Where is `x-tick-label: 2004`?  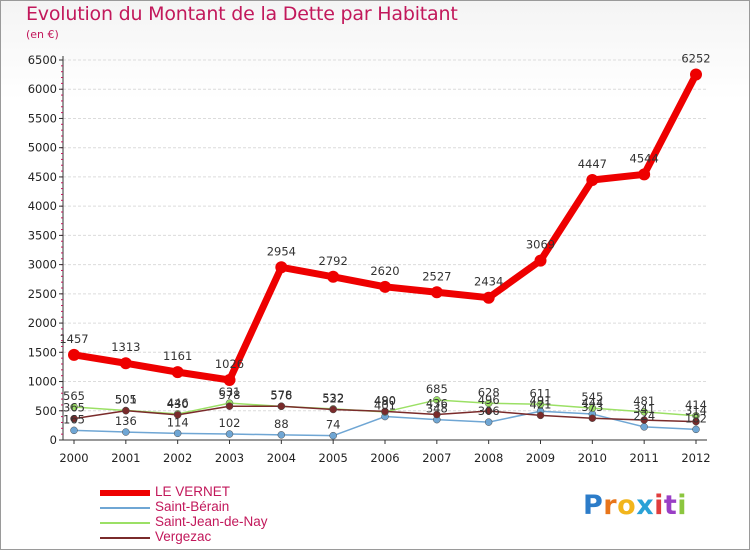
x-tick-label: 2004 is located at coordinates (281, 458).